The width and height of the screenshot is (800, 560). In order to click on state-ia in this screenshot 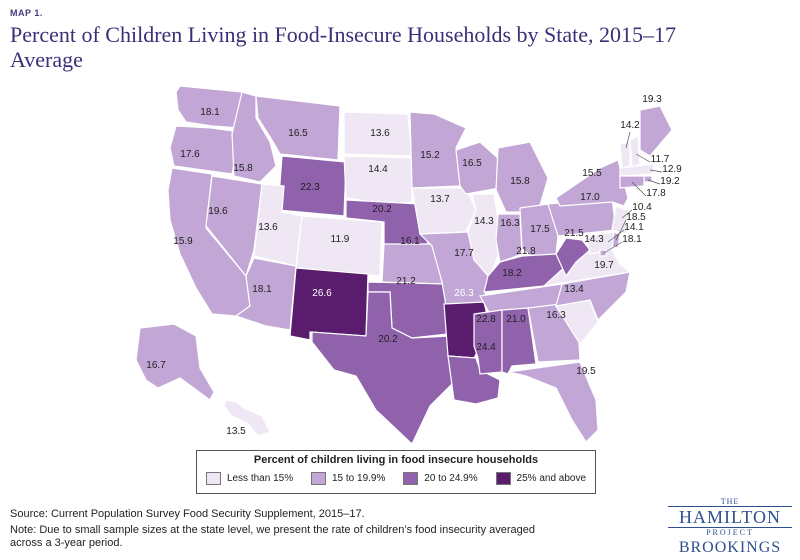, I will do `click(444, 211)`.